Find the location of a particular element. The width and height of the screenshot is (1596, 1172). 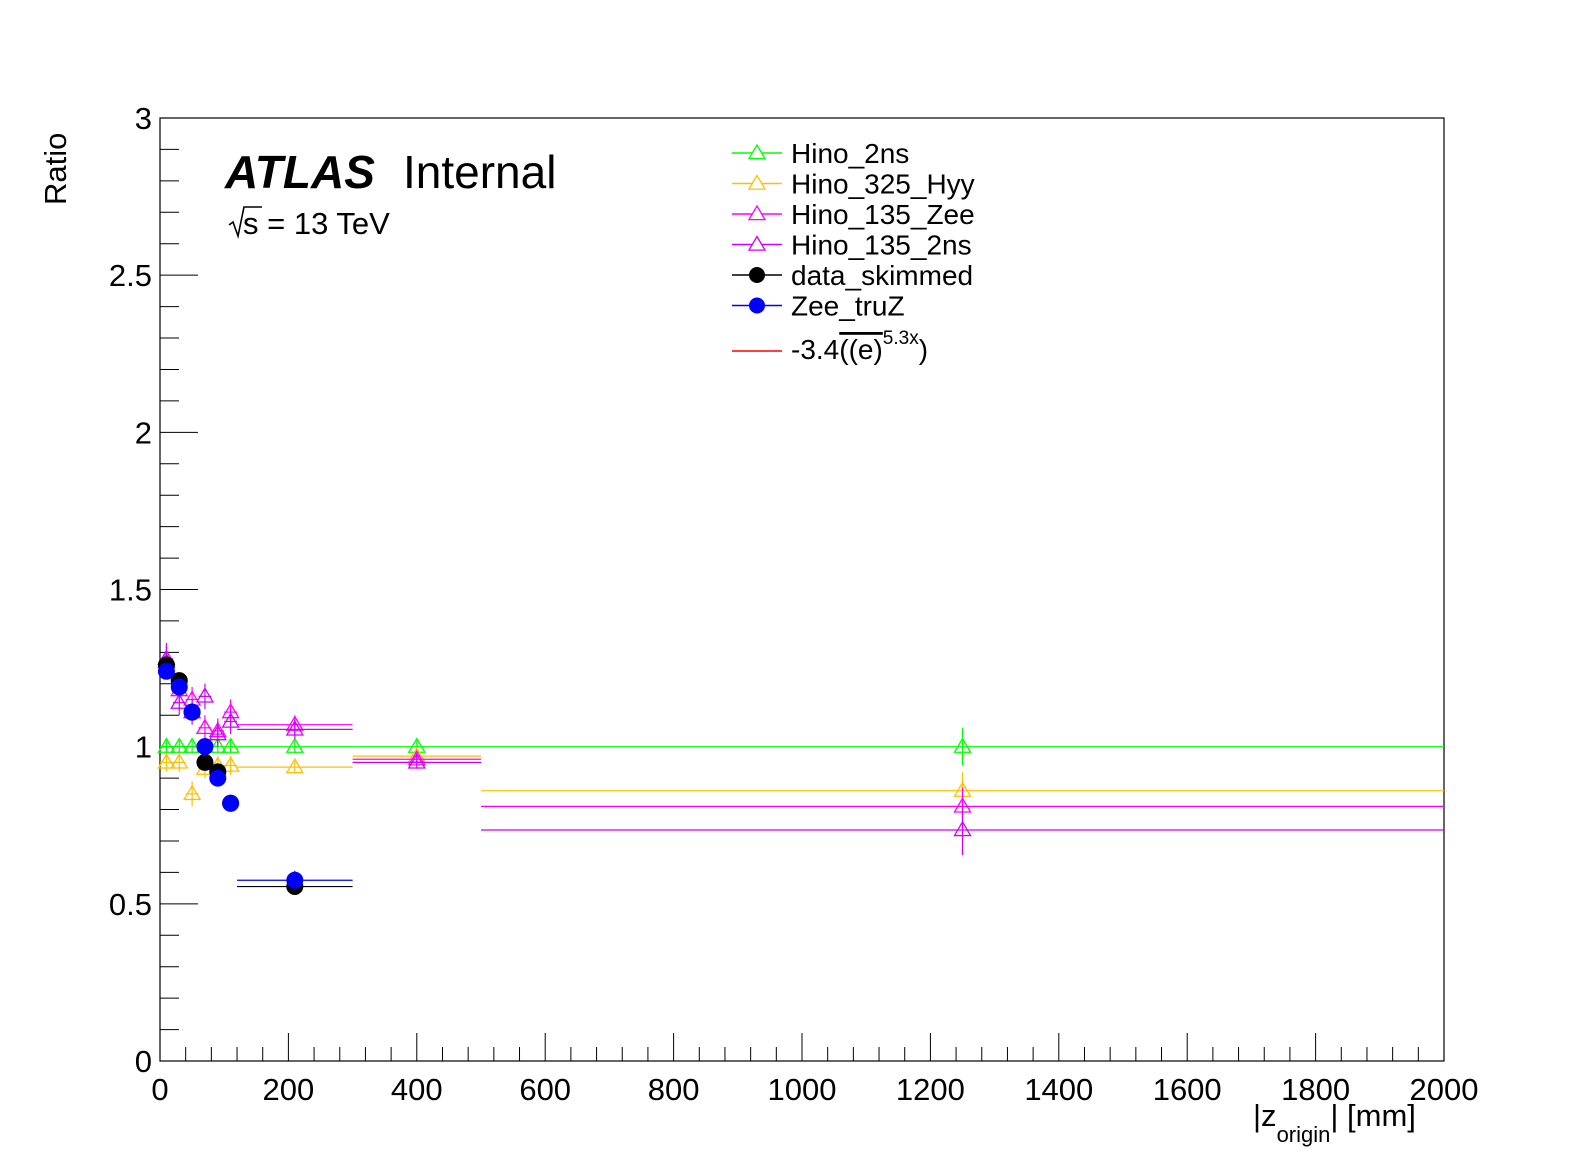

legend-entry: Hino_135_Zee is located at coordinates (853, 214).